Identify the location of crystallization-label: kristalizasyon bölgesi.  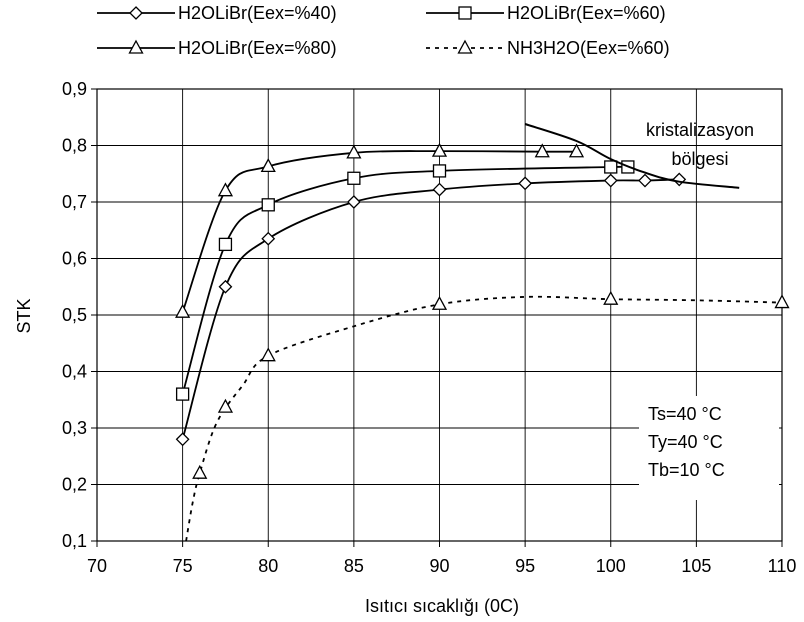
(700, 144).